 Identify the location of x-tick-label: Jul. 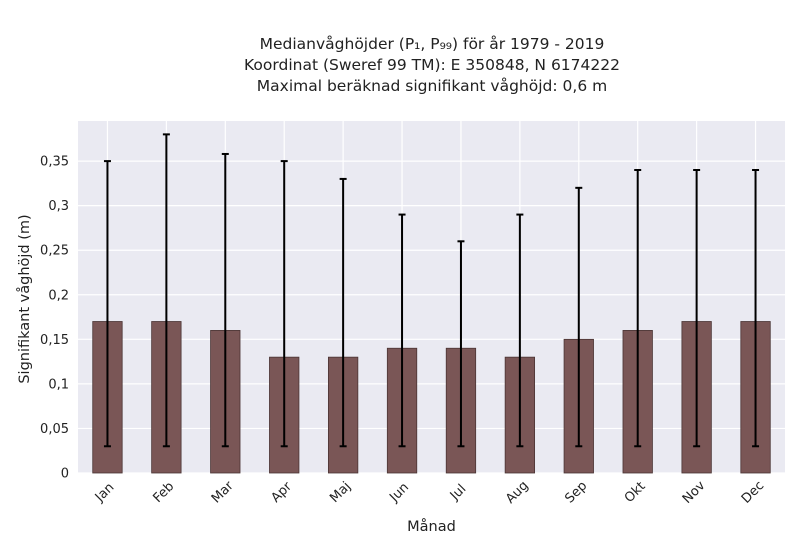
(458, 493).